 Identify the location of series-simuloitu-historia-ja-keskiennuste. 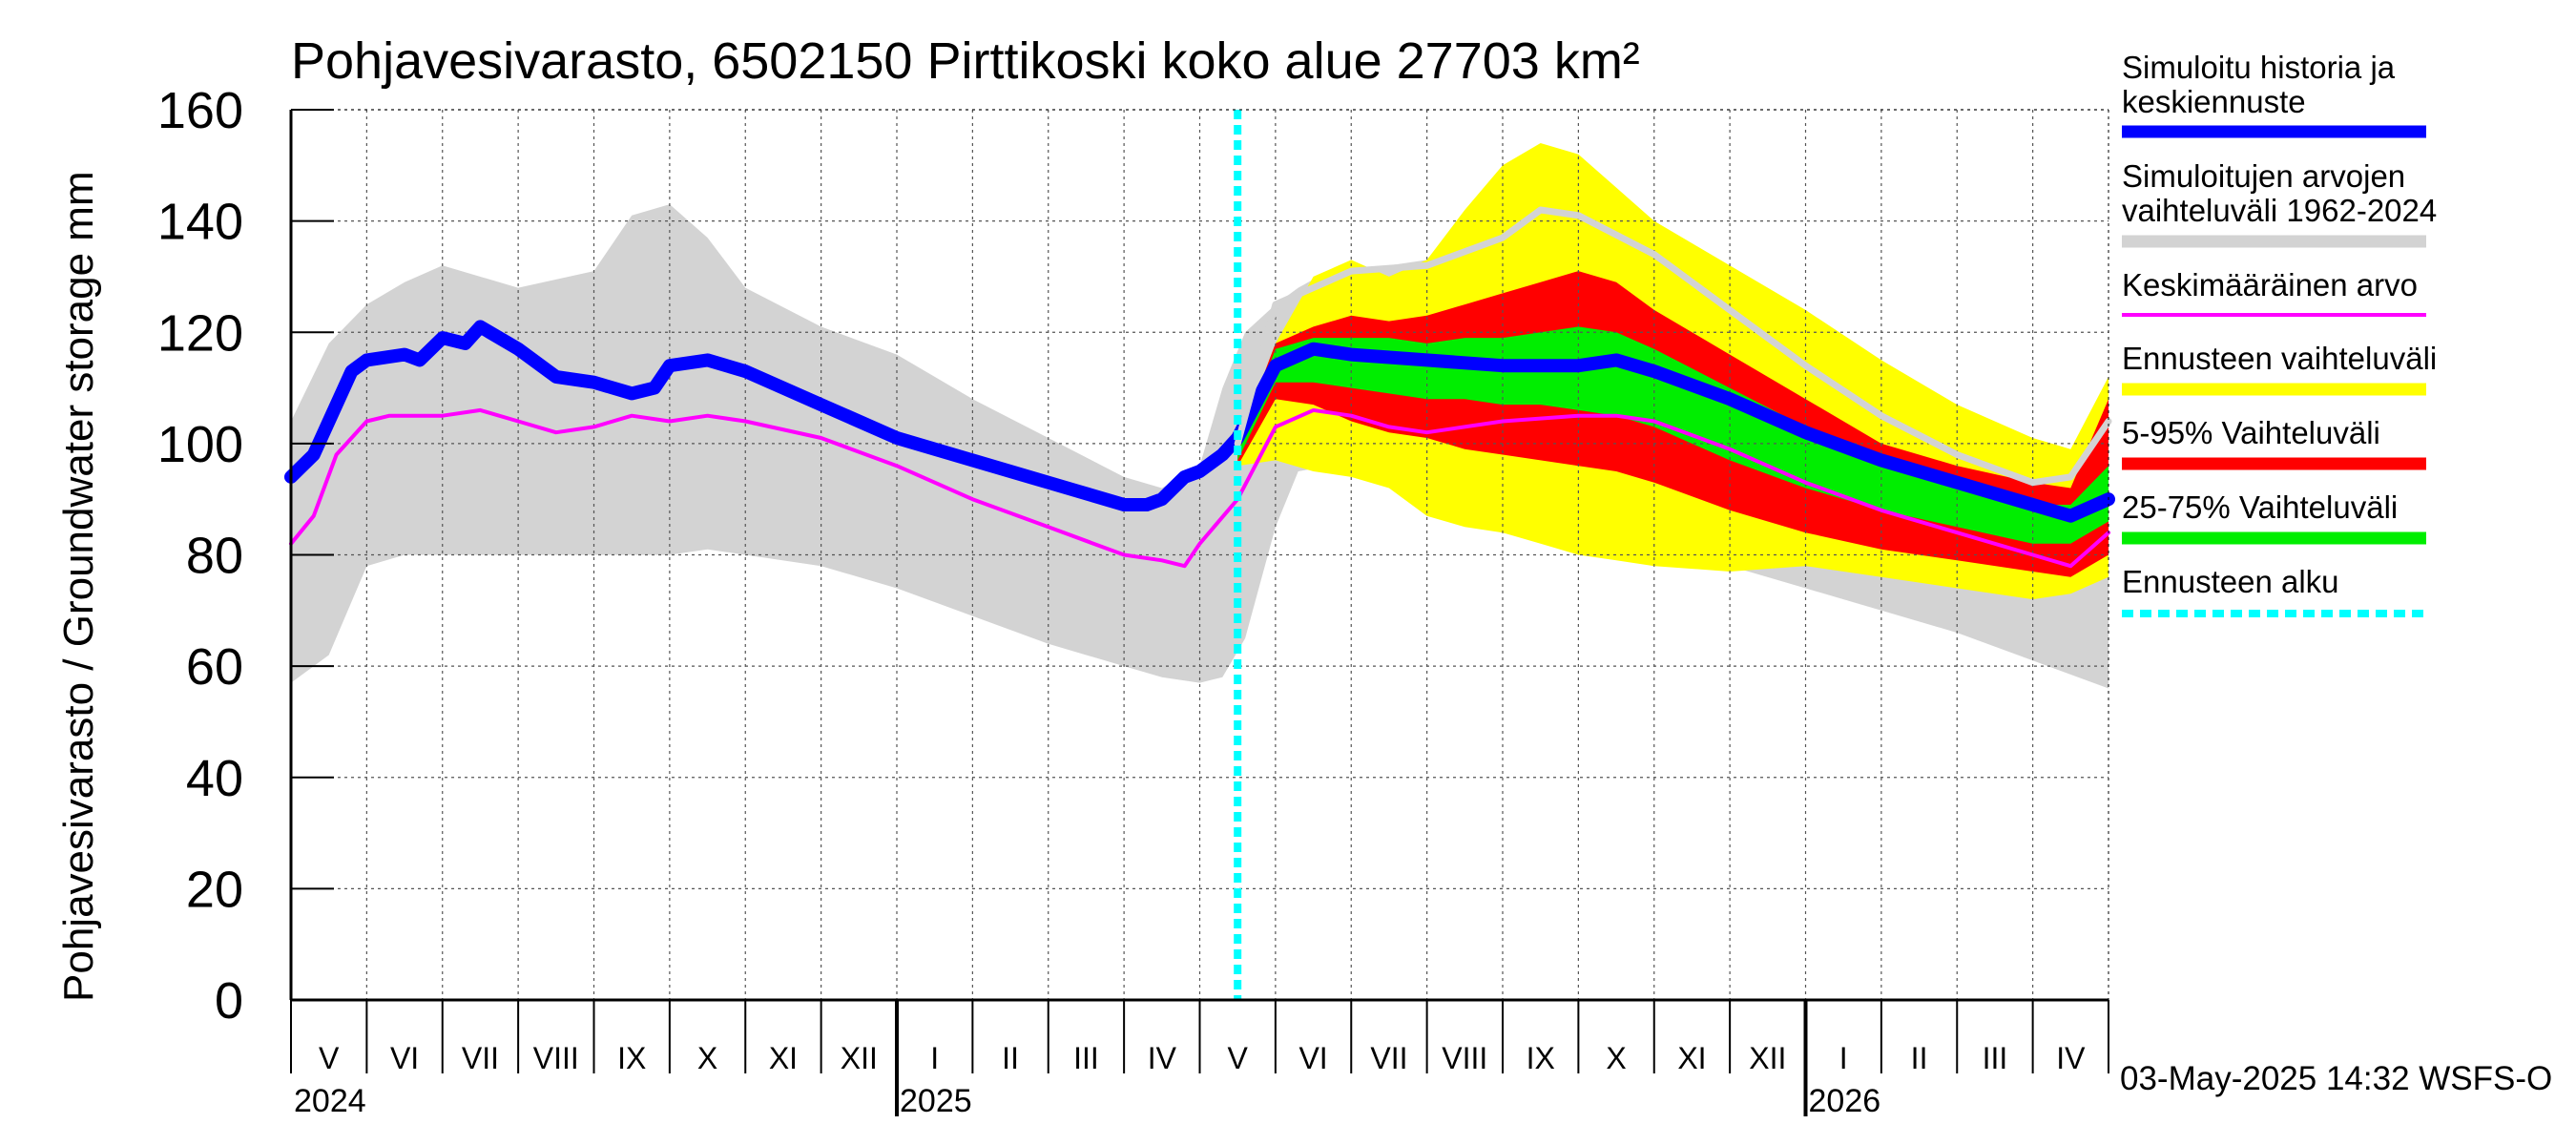
(1199, 421).